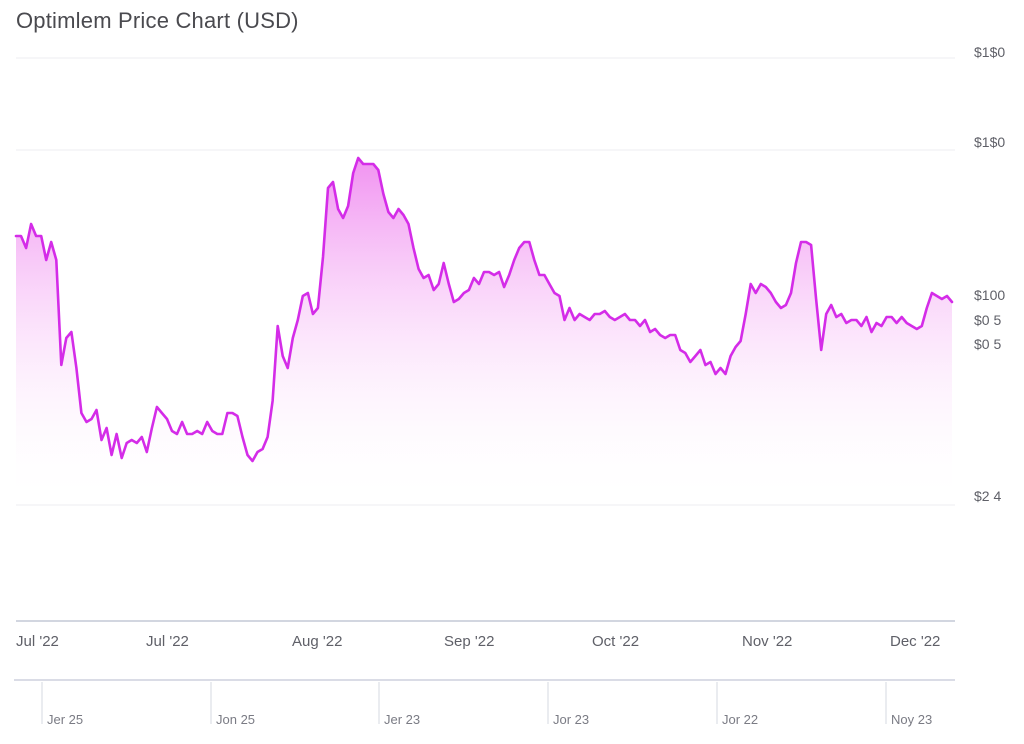  I want to click on range-navigator: Jer 25 Jon 25 Jer 23 Jor 23 Jor 22 Noy 23, so click(484, 703).